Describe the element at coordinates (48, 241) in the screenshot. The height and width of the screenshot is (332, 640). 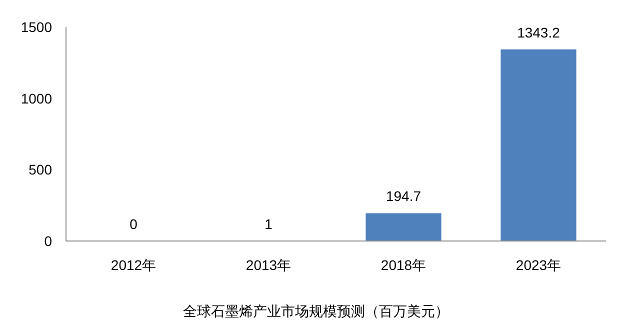
I see `y-tick-label: 0` at that location.